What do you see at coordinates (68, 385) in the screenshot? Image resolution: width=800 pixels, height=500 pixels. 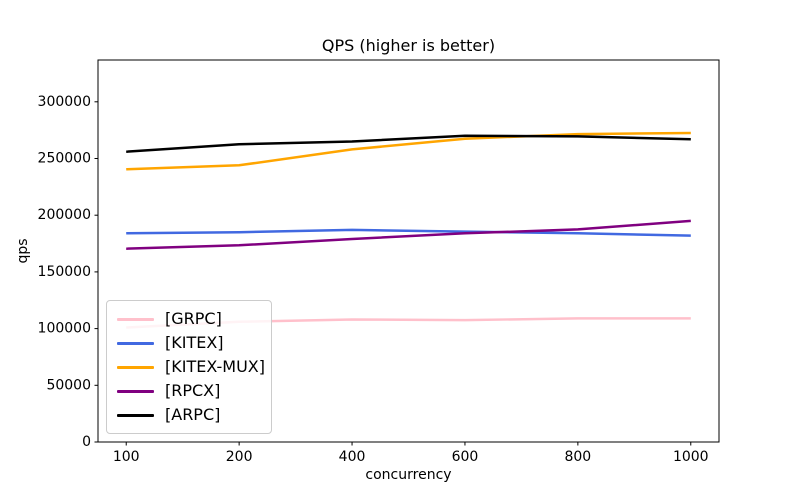 I see `y-tick-label: 50000` at bounding box center [68, 385].